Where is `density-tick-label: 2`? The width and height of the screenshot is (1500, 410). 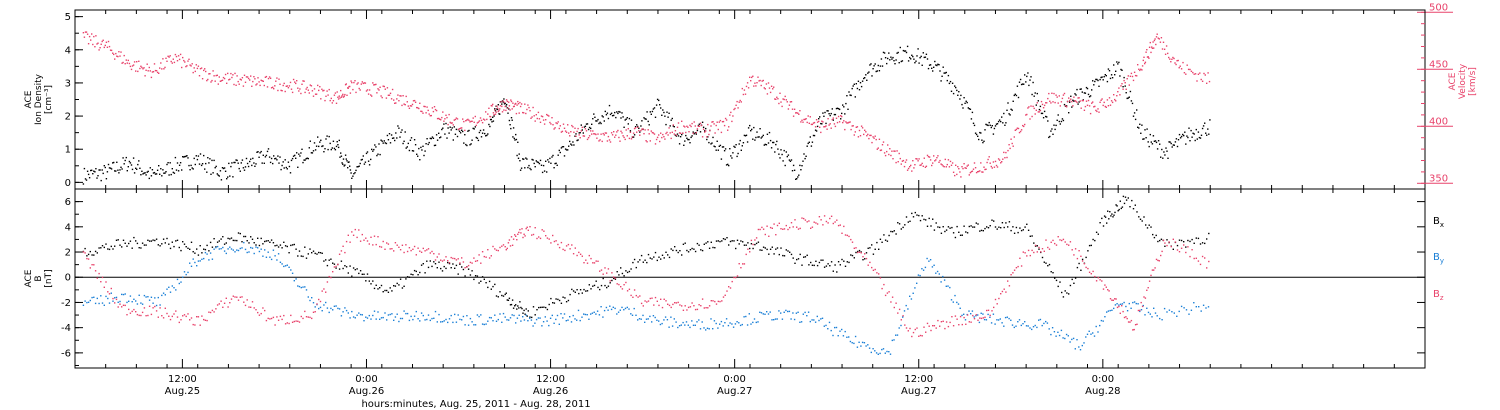 density-tick-label: 2 is located at coordinates (68, 117).